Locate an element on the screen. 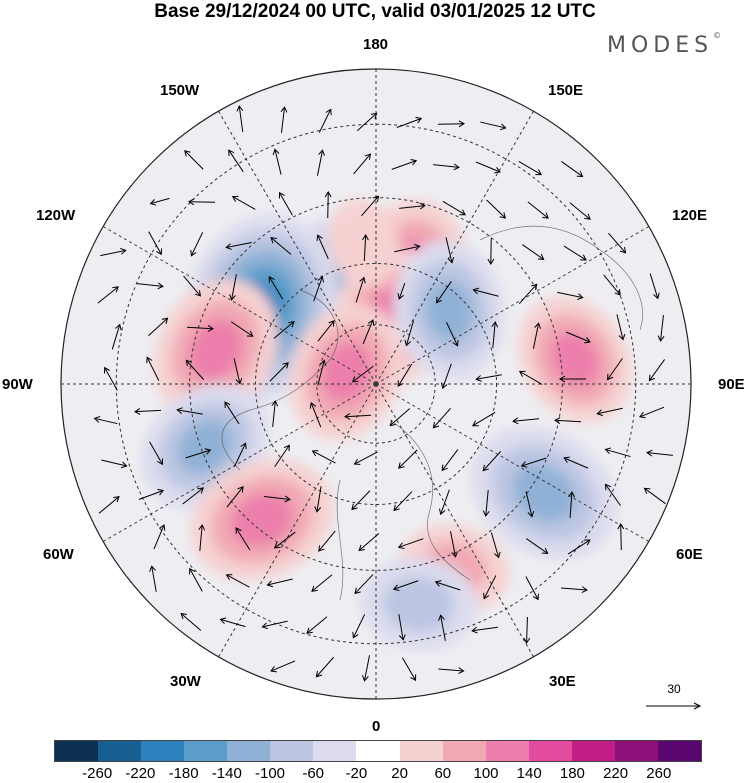 The image size is (750, 783). lon-label-120e: 120E is located at coordinates (690, 215).